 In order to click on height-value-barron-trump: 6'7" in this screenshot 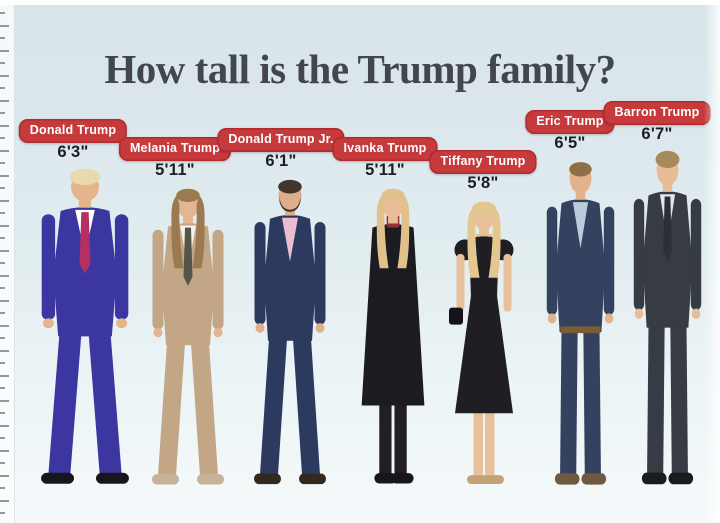, I will do `click(657, 134)`.